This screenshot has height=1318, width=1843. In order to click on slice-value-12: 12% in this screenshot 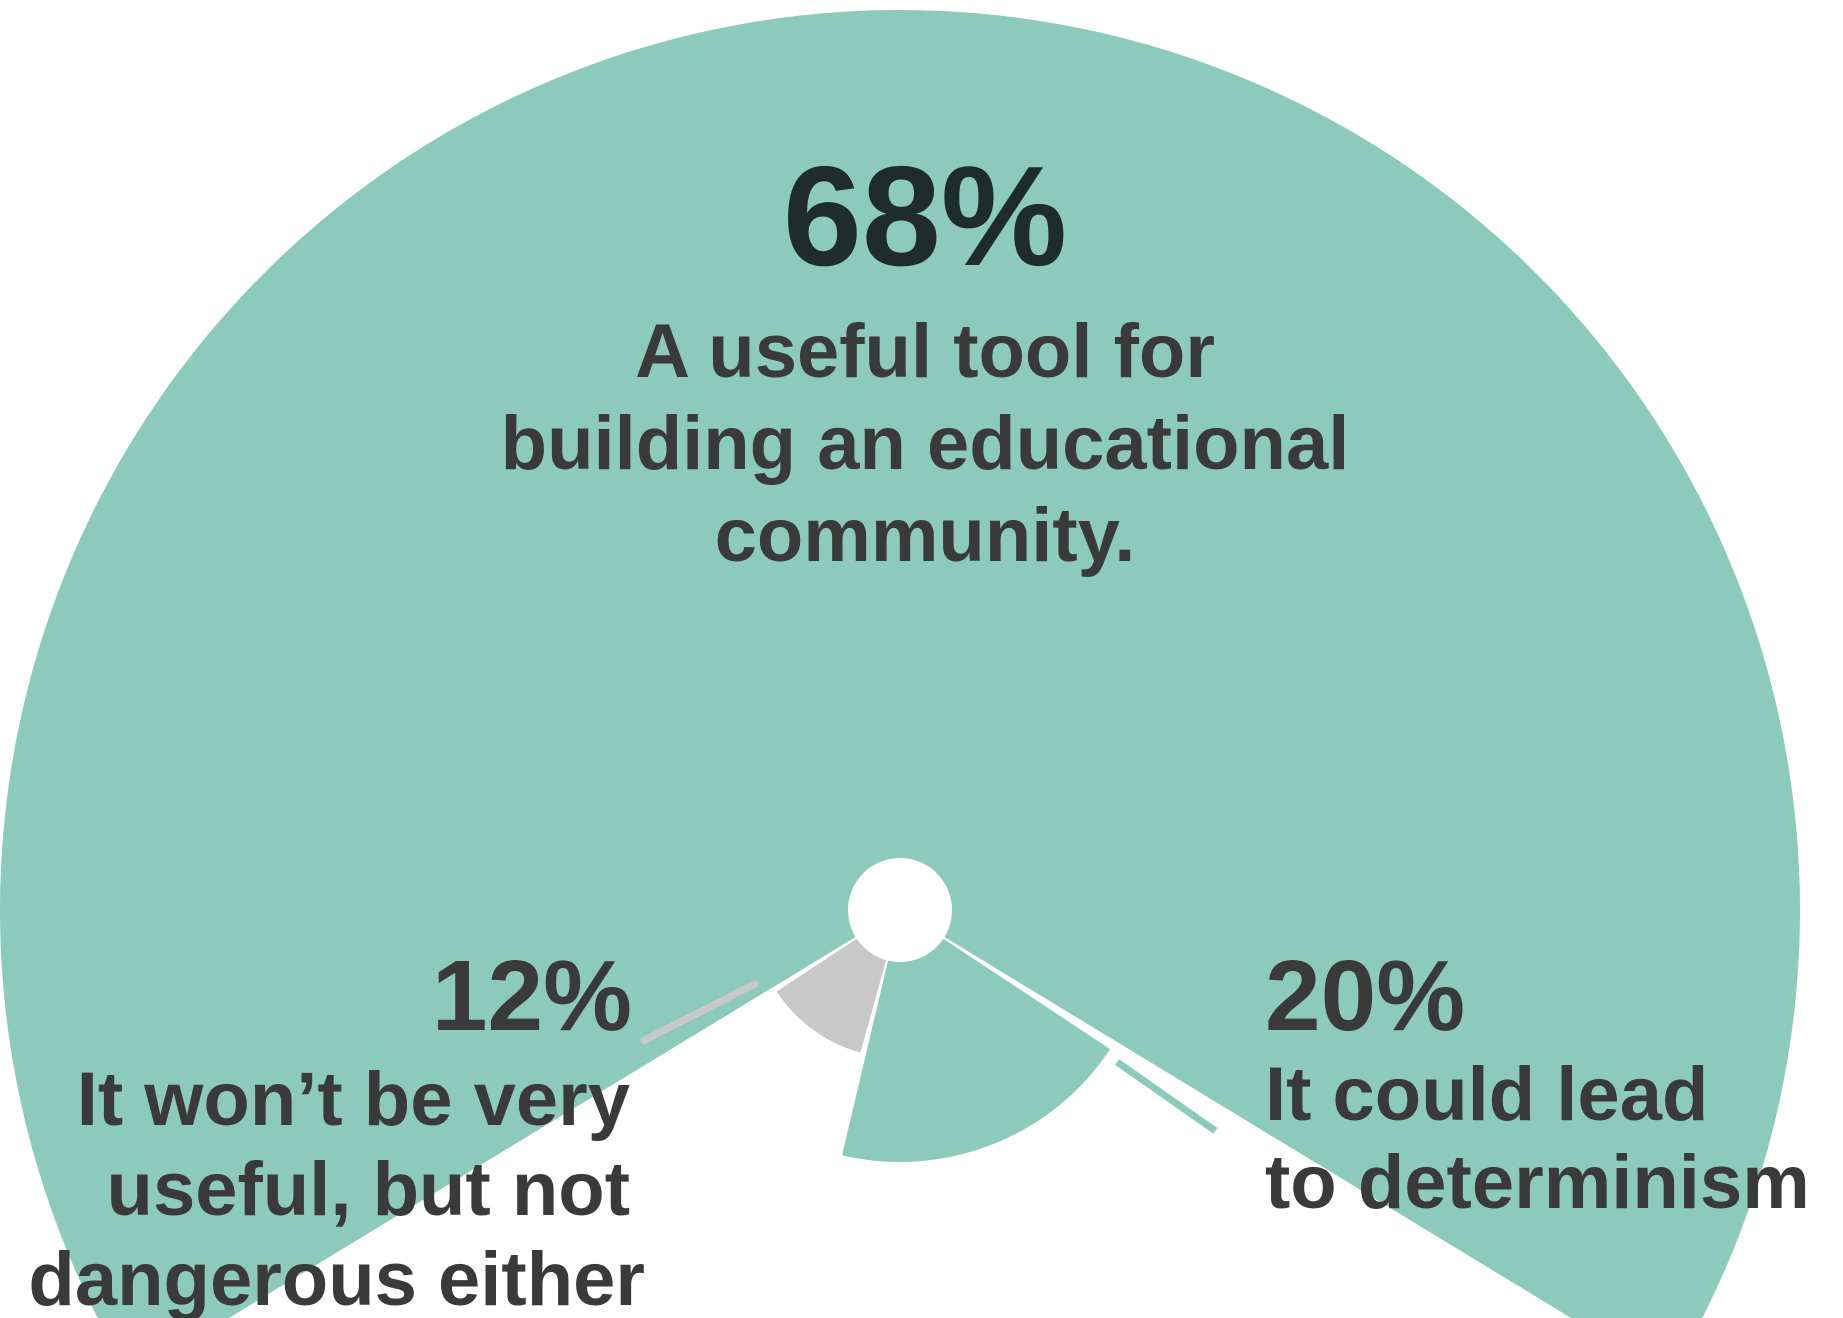, I will do `click(532, 996)`.